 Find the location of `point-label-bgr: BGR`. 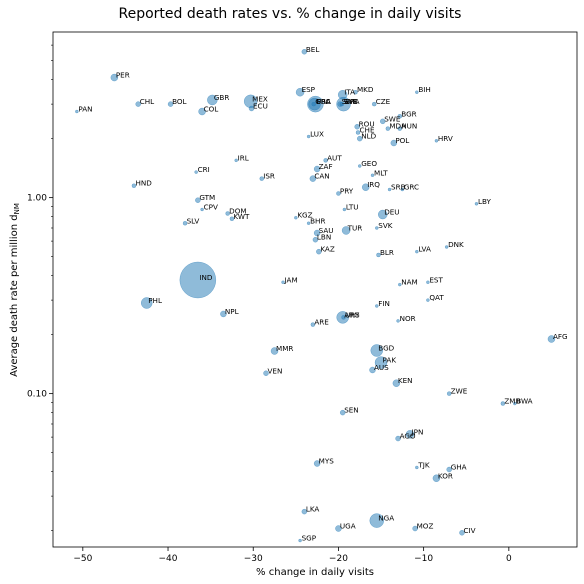

point-label-bgr: BGR is located at coordinates (408, 113).